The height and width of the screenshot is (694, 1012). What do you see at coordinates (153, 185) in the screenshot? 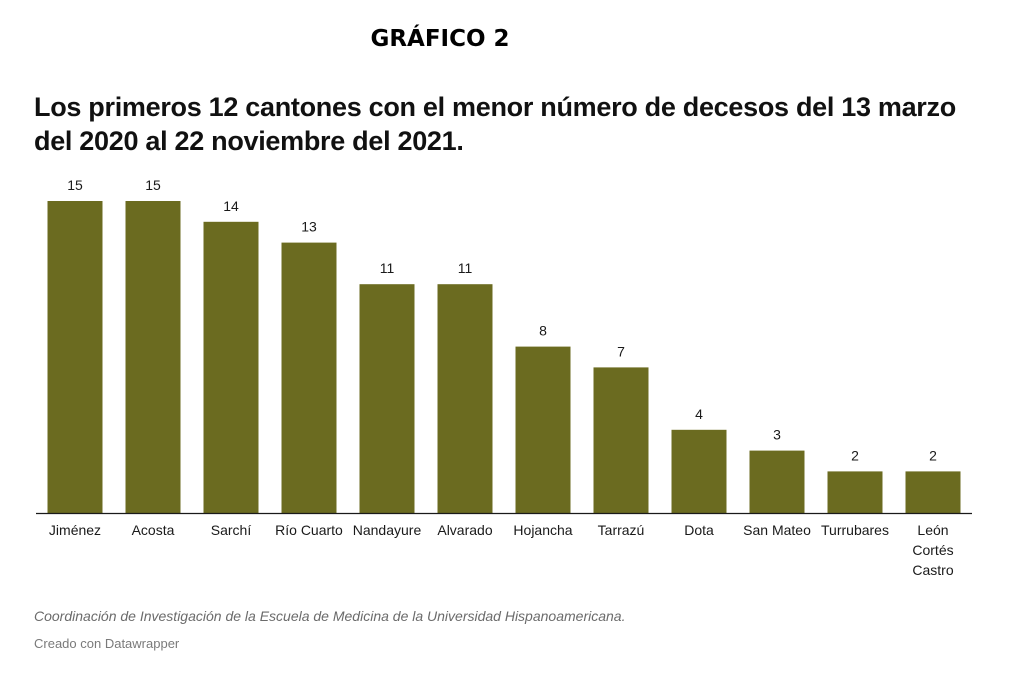
I see `value-label-2: 15` at bounding box center [153, 185].